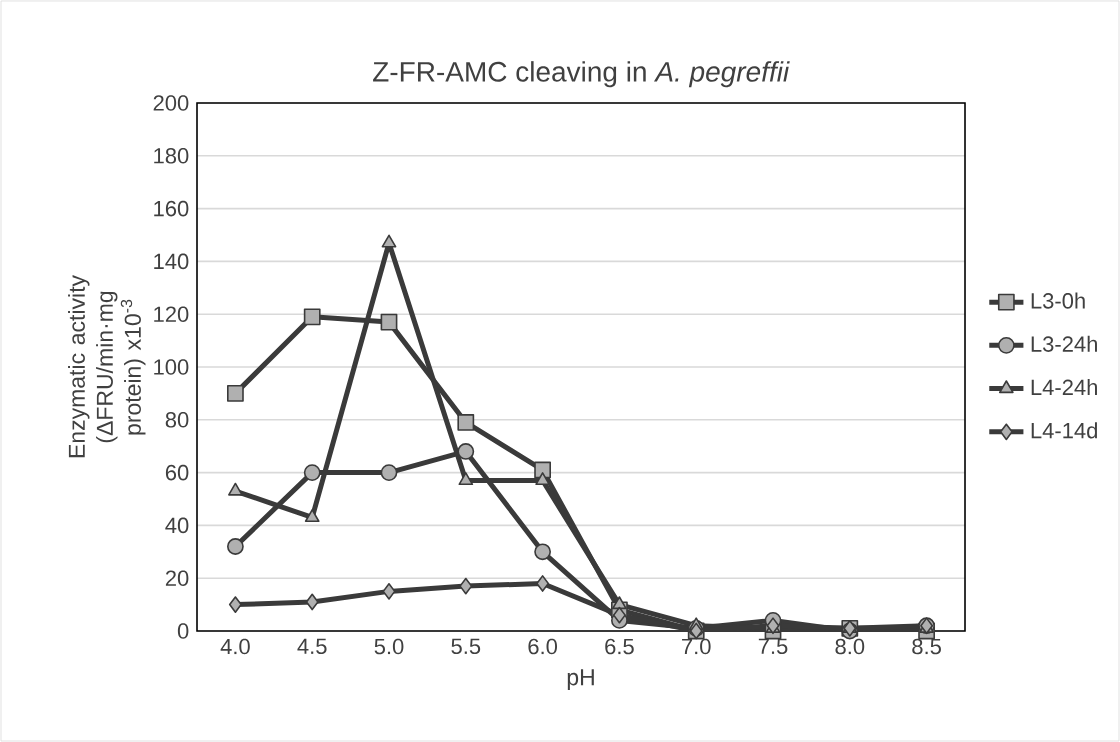 The width and height of the screenshot is (1120, 742). I want to click on x-tick-label: 4.5, so click(312, 646).